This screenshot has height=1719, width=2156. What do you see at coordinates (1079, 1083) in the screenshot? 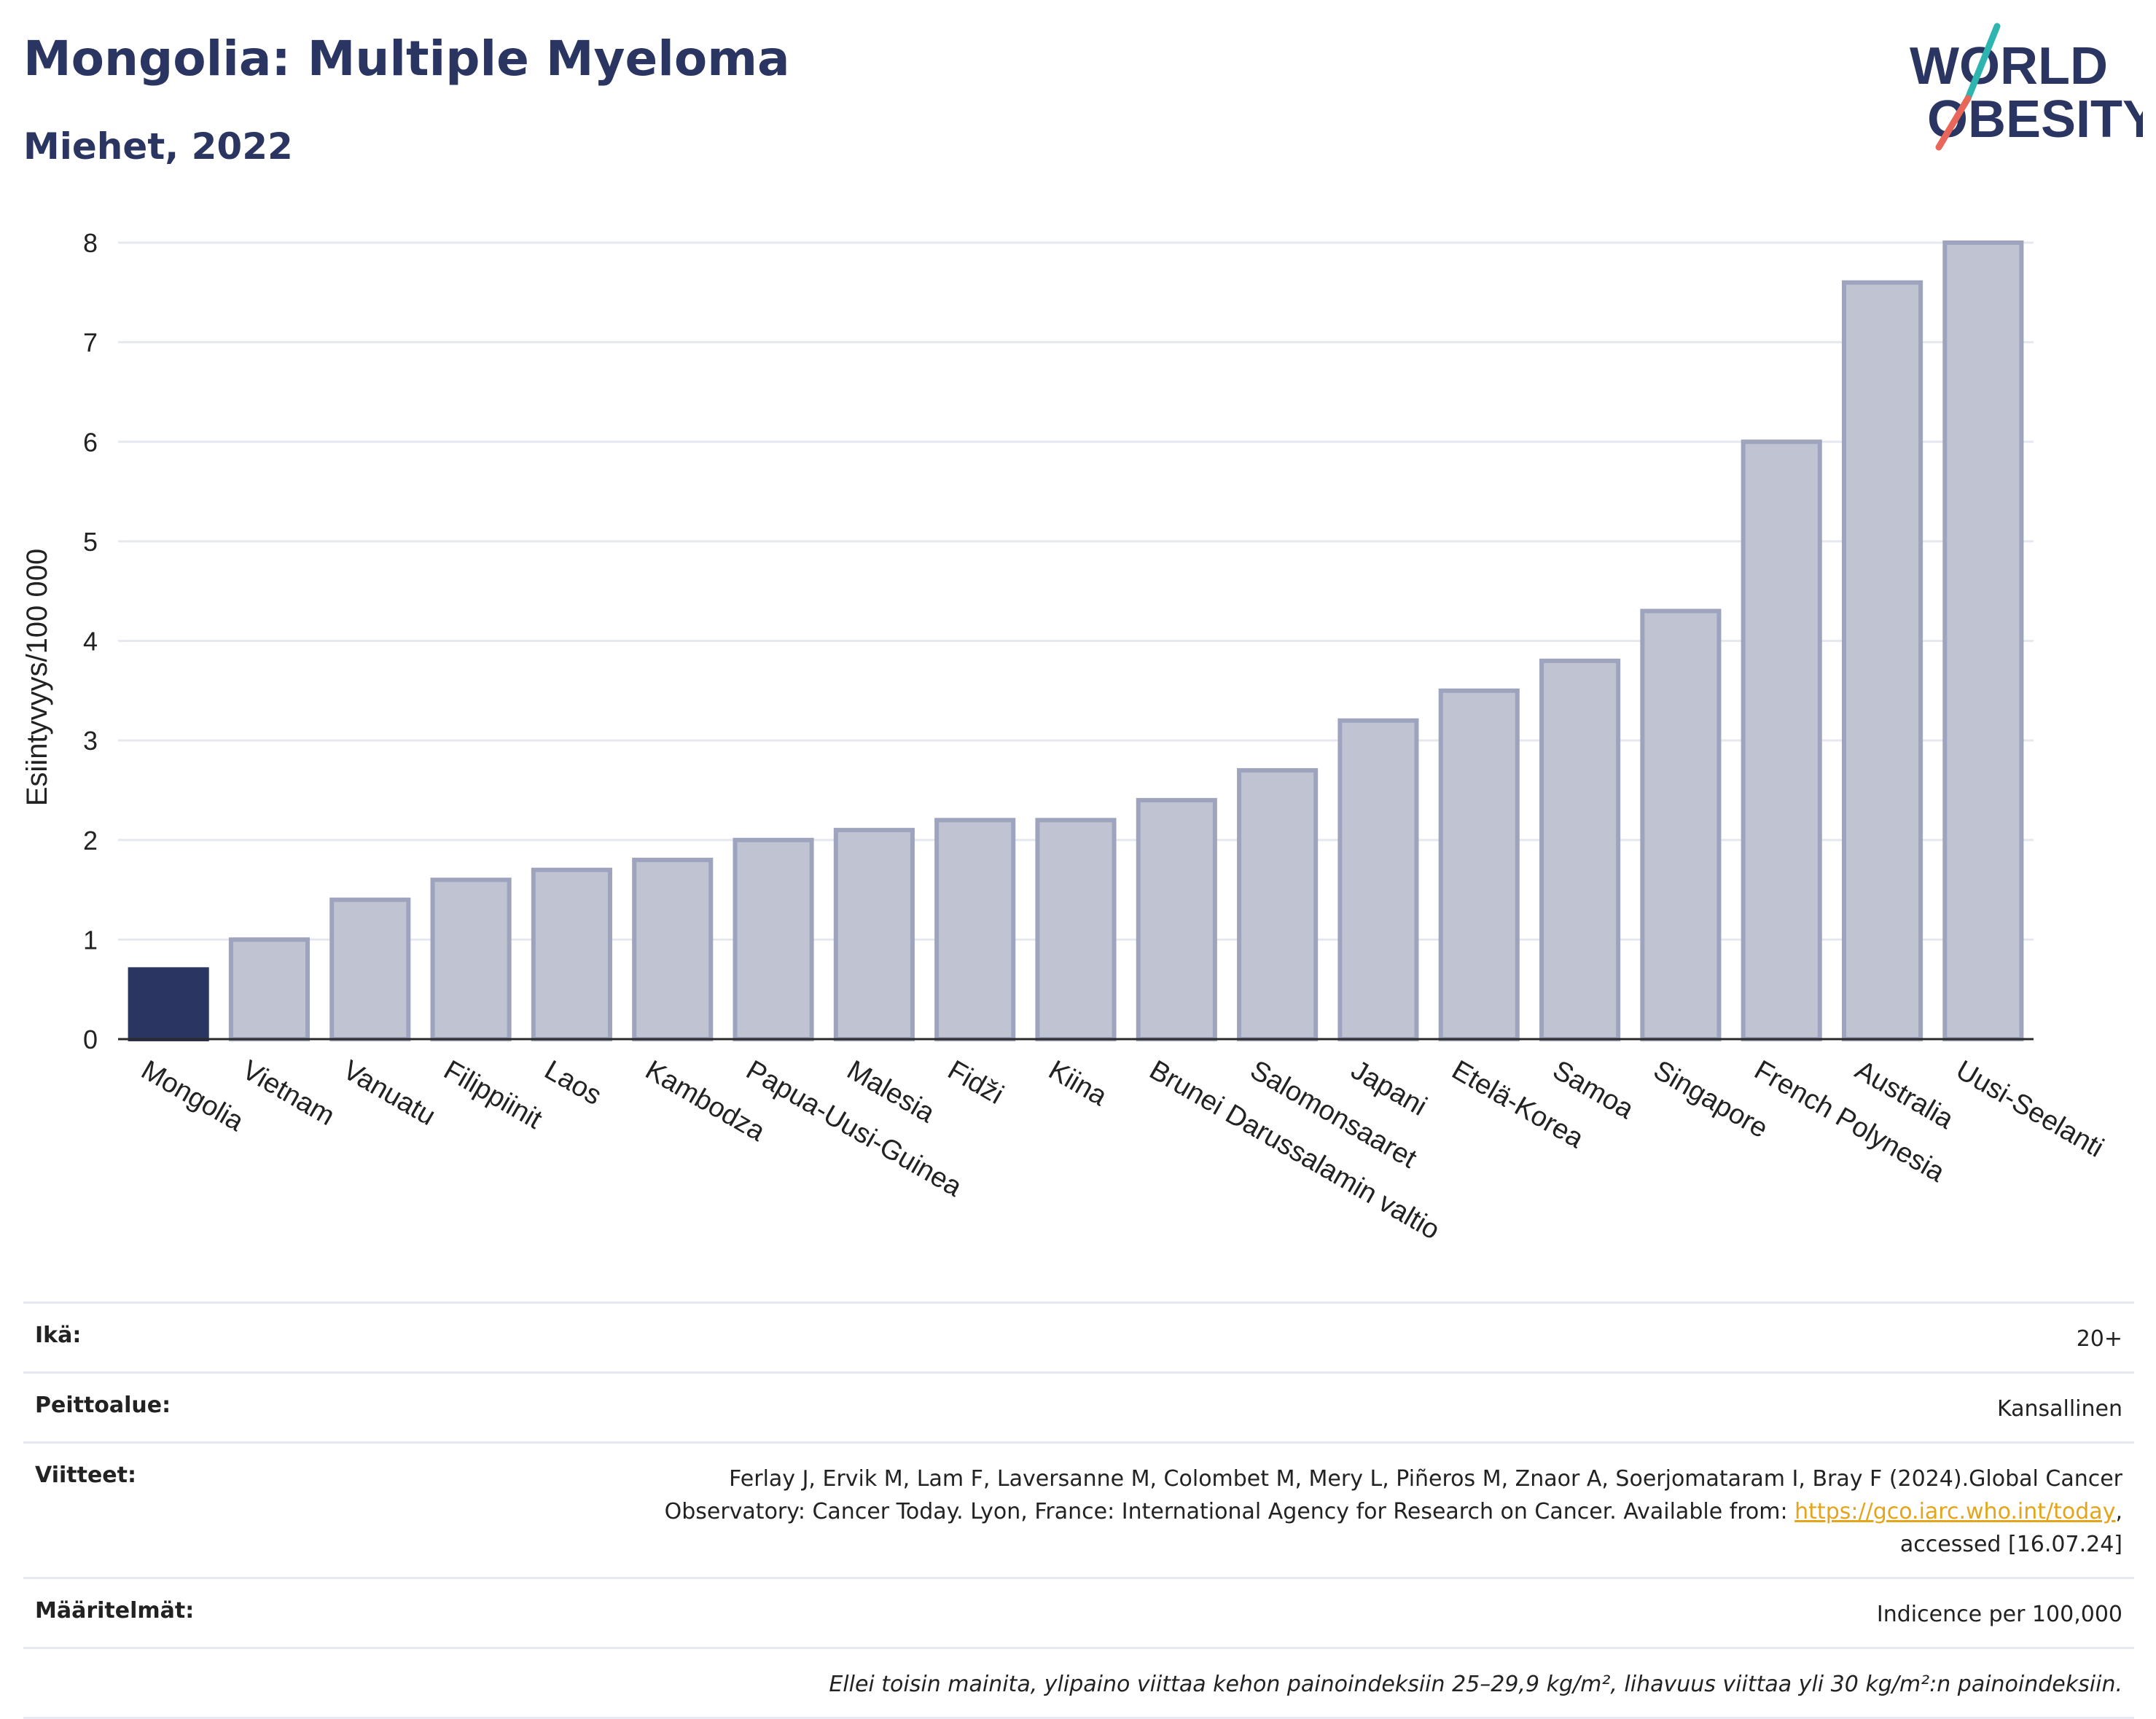
I see `x-tick-label: Kiina` at bounding box center [1079, 1083].